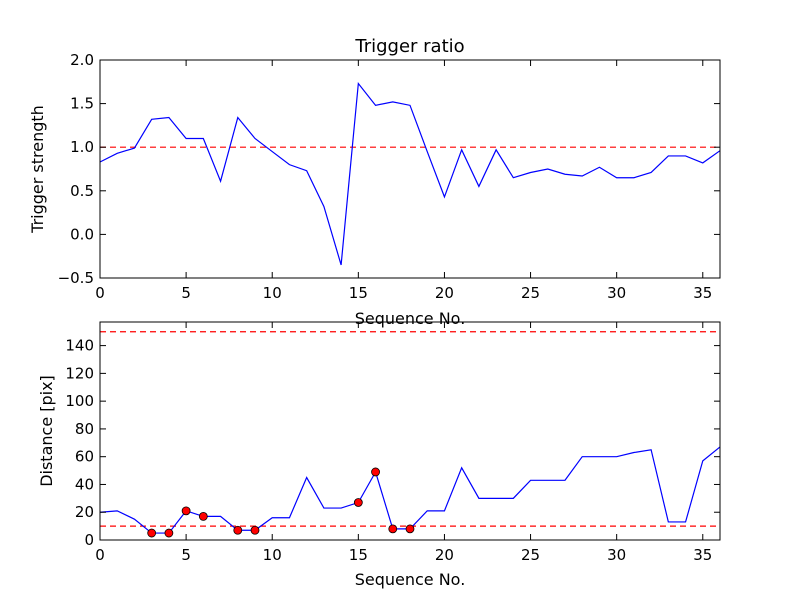  Describe the element at coordinates (84, 512) in the screenshot. I see `y-tick-label: 20` at that location.